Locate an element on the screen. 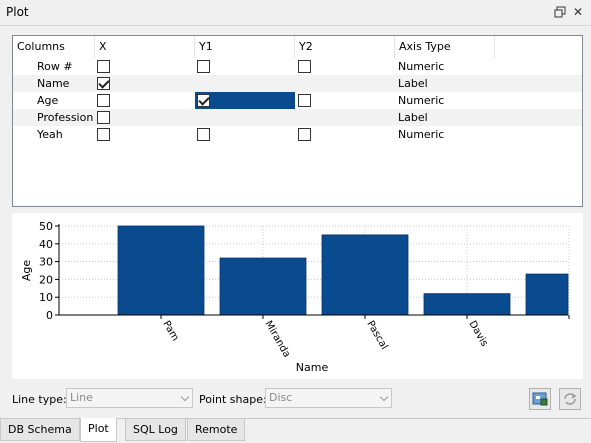 Image resolution: width=591 pixels, height=443 pixels. refresh-button is located at coordinates (570, 399).